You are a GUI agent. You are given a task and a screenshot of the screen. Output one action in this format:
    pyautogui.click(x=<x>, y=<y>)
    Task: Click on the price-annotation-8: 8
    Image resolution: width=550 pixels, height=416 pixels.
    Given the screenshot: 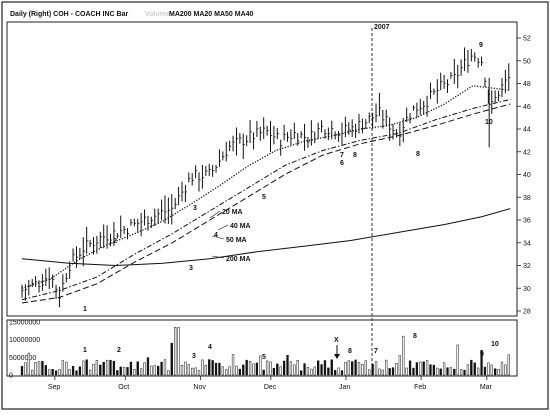 What is the action you would take?
    pyautogui.click(x=355, y=155)
    